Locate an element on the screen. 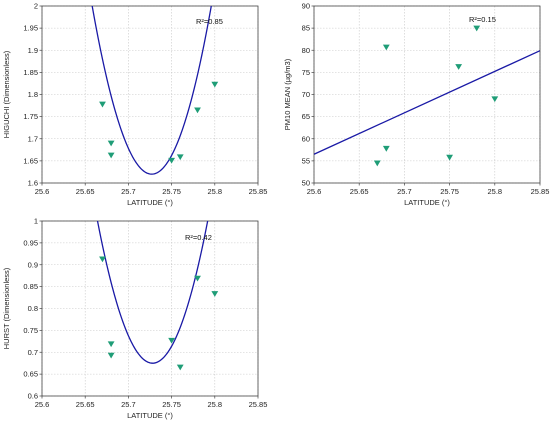 The image size is (550, 426). y-tick-label: 1.95 is located at coordinates (30, 28).